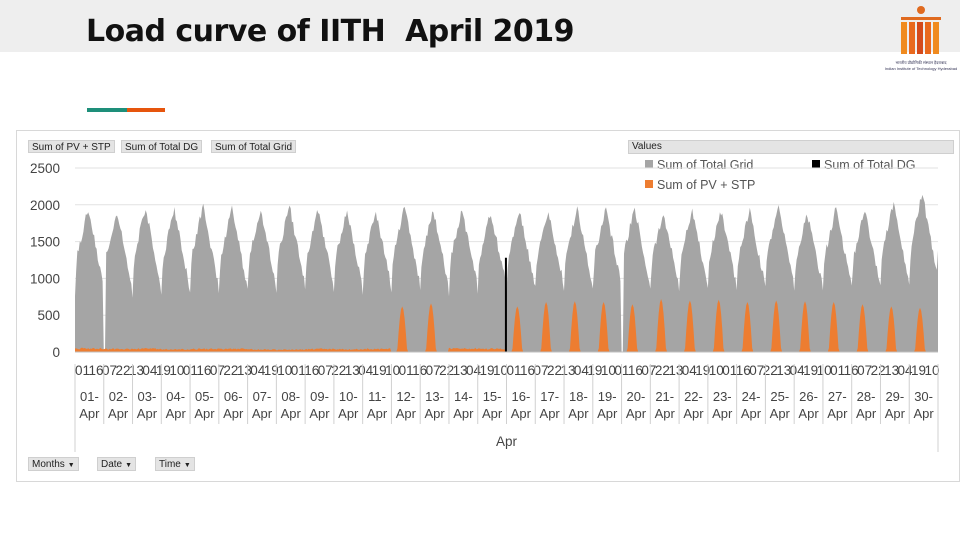  I want to click on filter-button-time: Time ▼, so click(175, 464).